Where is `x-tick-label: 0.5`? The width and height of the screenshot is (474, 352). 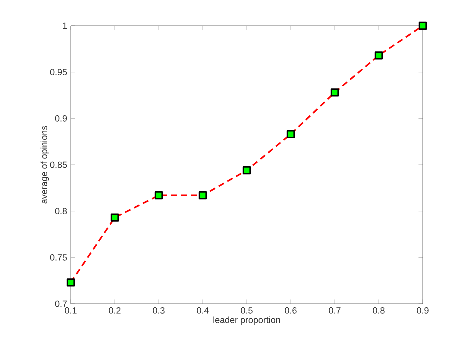 x-tick-label: 0.5 is located at coordinates (247, 311).